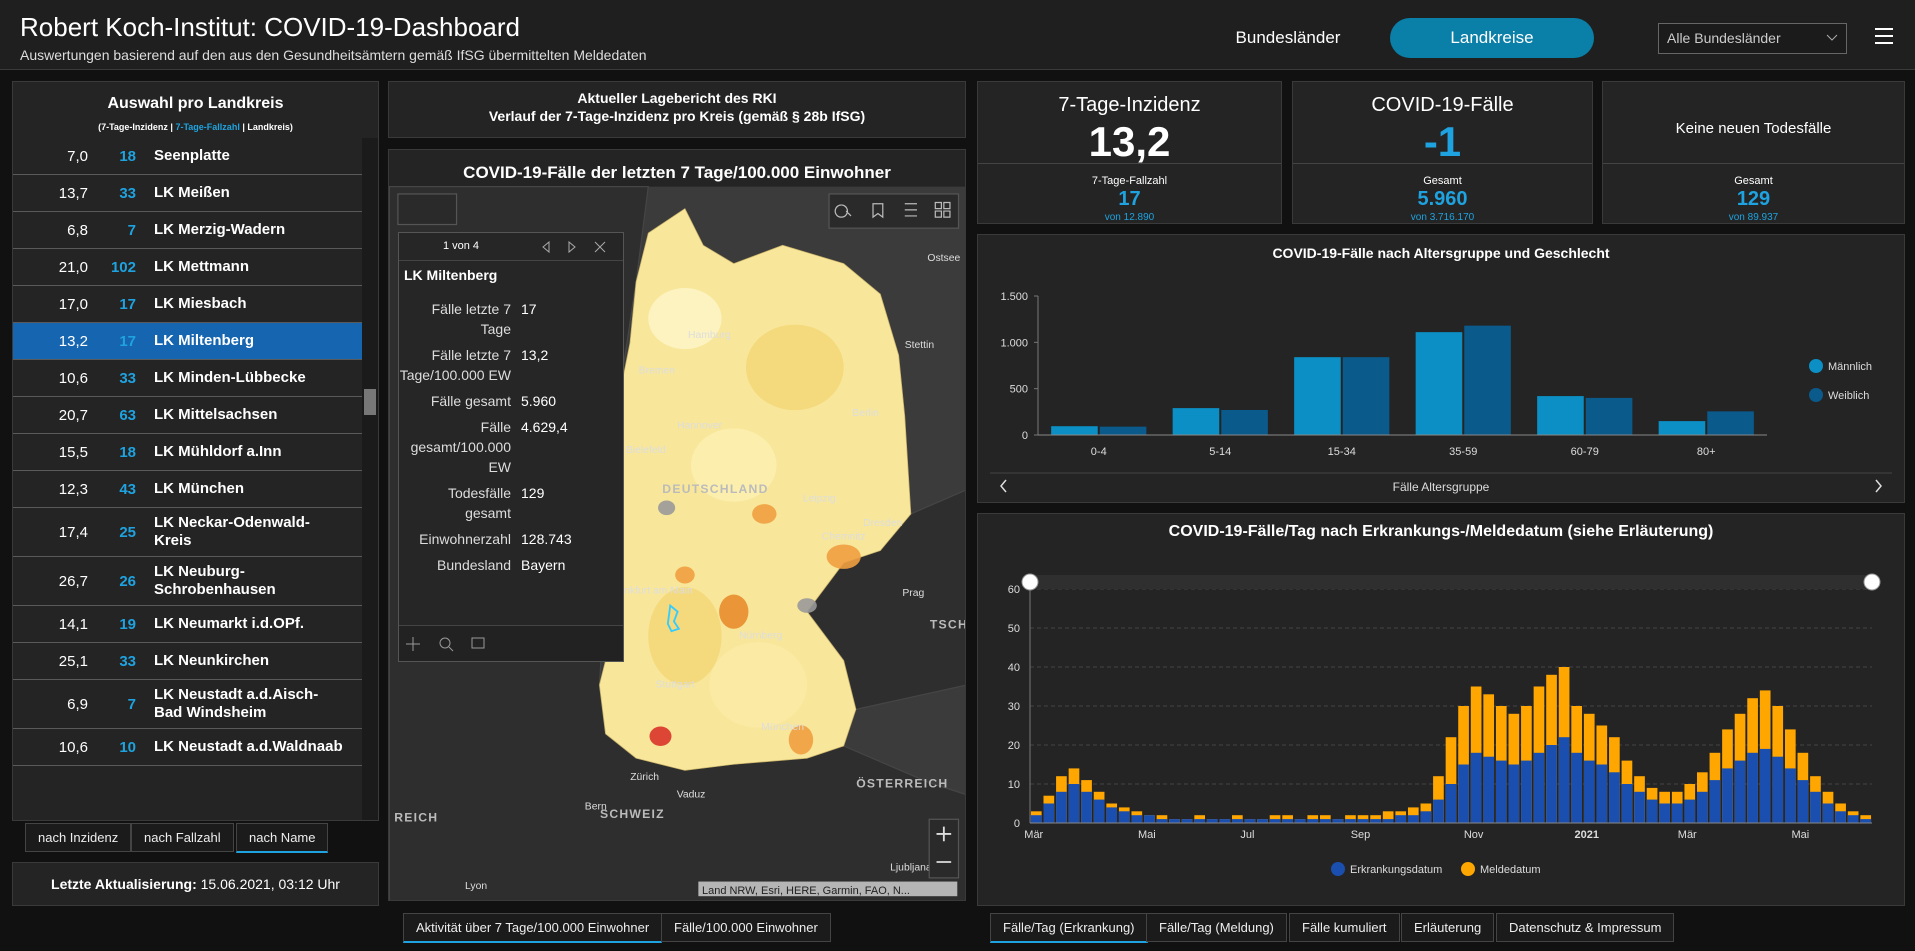 The image size is (1915, 951). Describe the element at coordinates (427, 209) in the screenshot. I see `map-tool` at that location.